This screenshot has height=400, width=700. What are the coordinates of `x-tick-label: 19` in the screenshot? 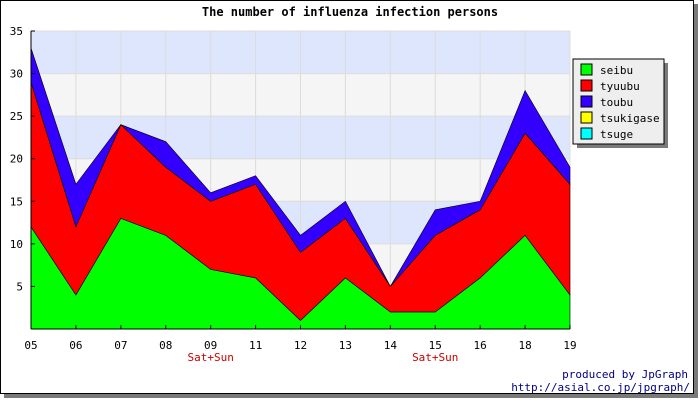 It's located at (569, 345).